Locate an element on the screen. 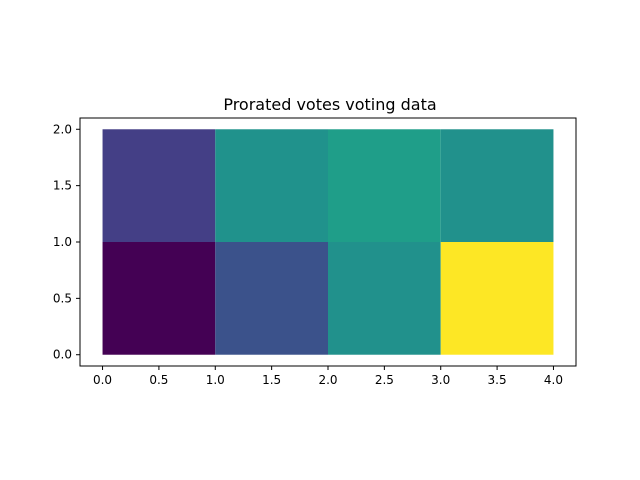 Image resolution: width=640 pixels, height=480 pixels. y-tick-label: 2.0 is located at coordinates (62, 129).